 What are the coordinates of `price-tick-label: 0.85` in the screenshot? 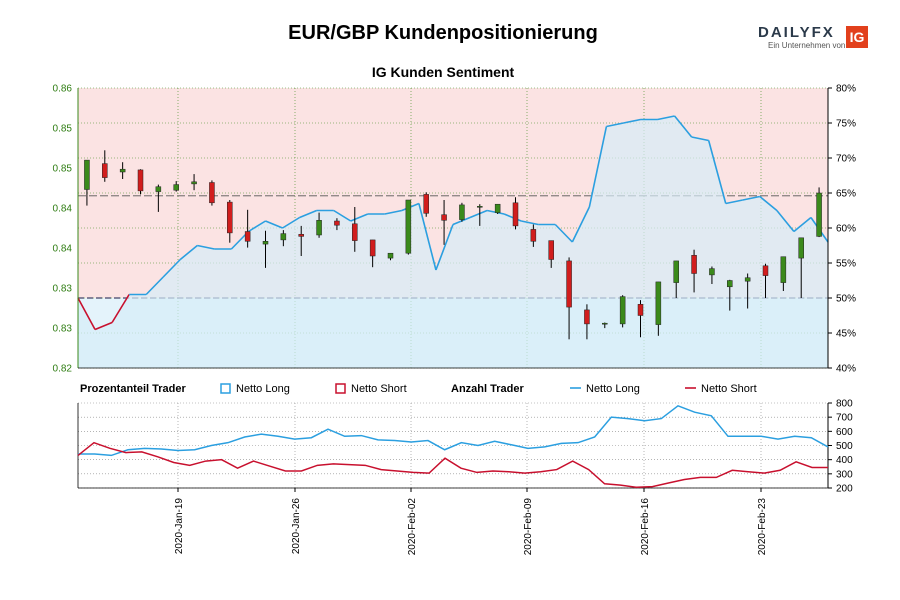 It's located at (63, 129).